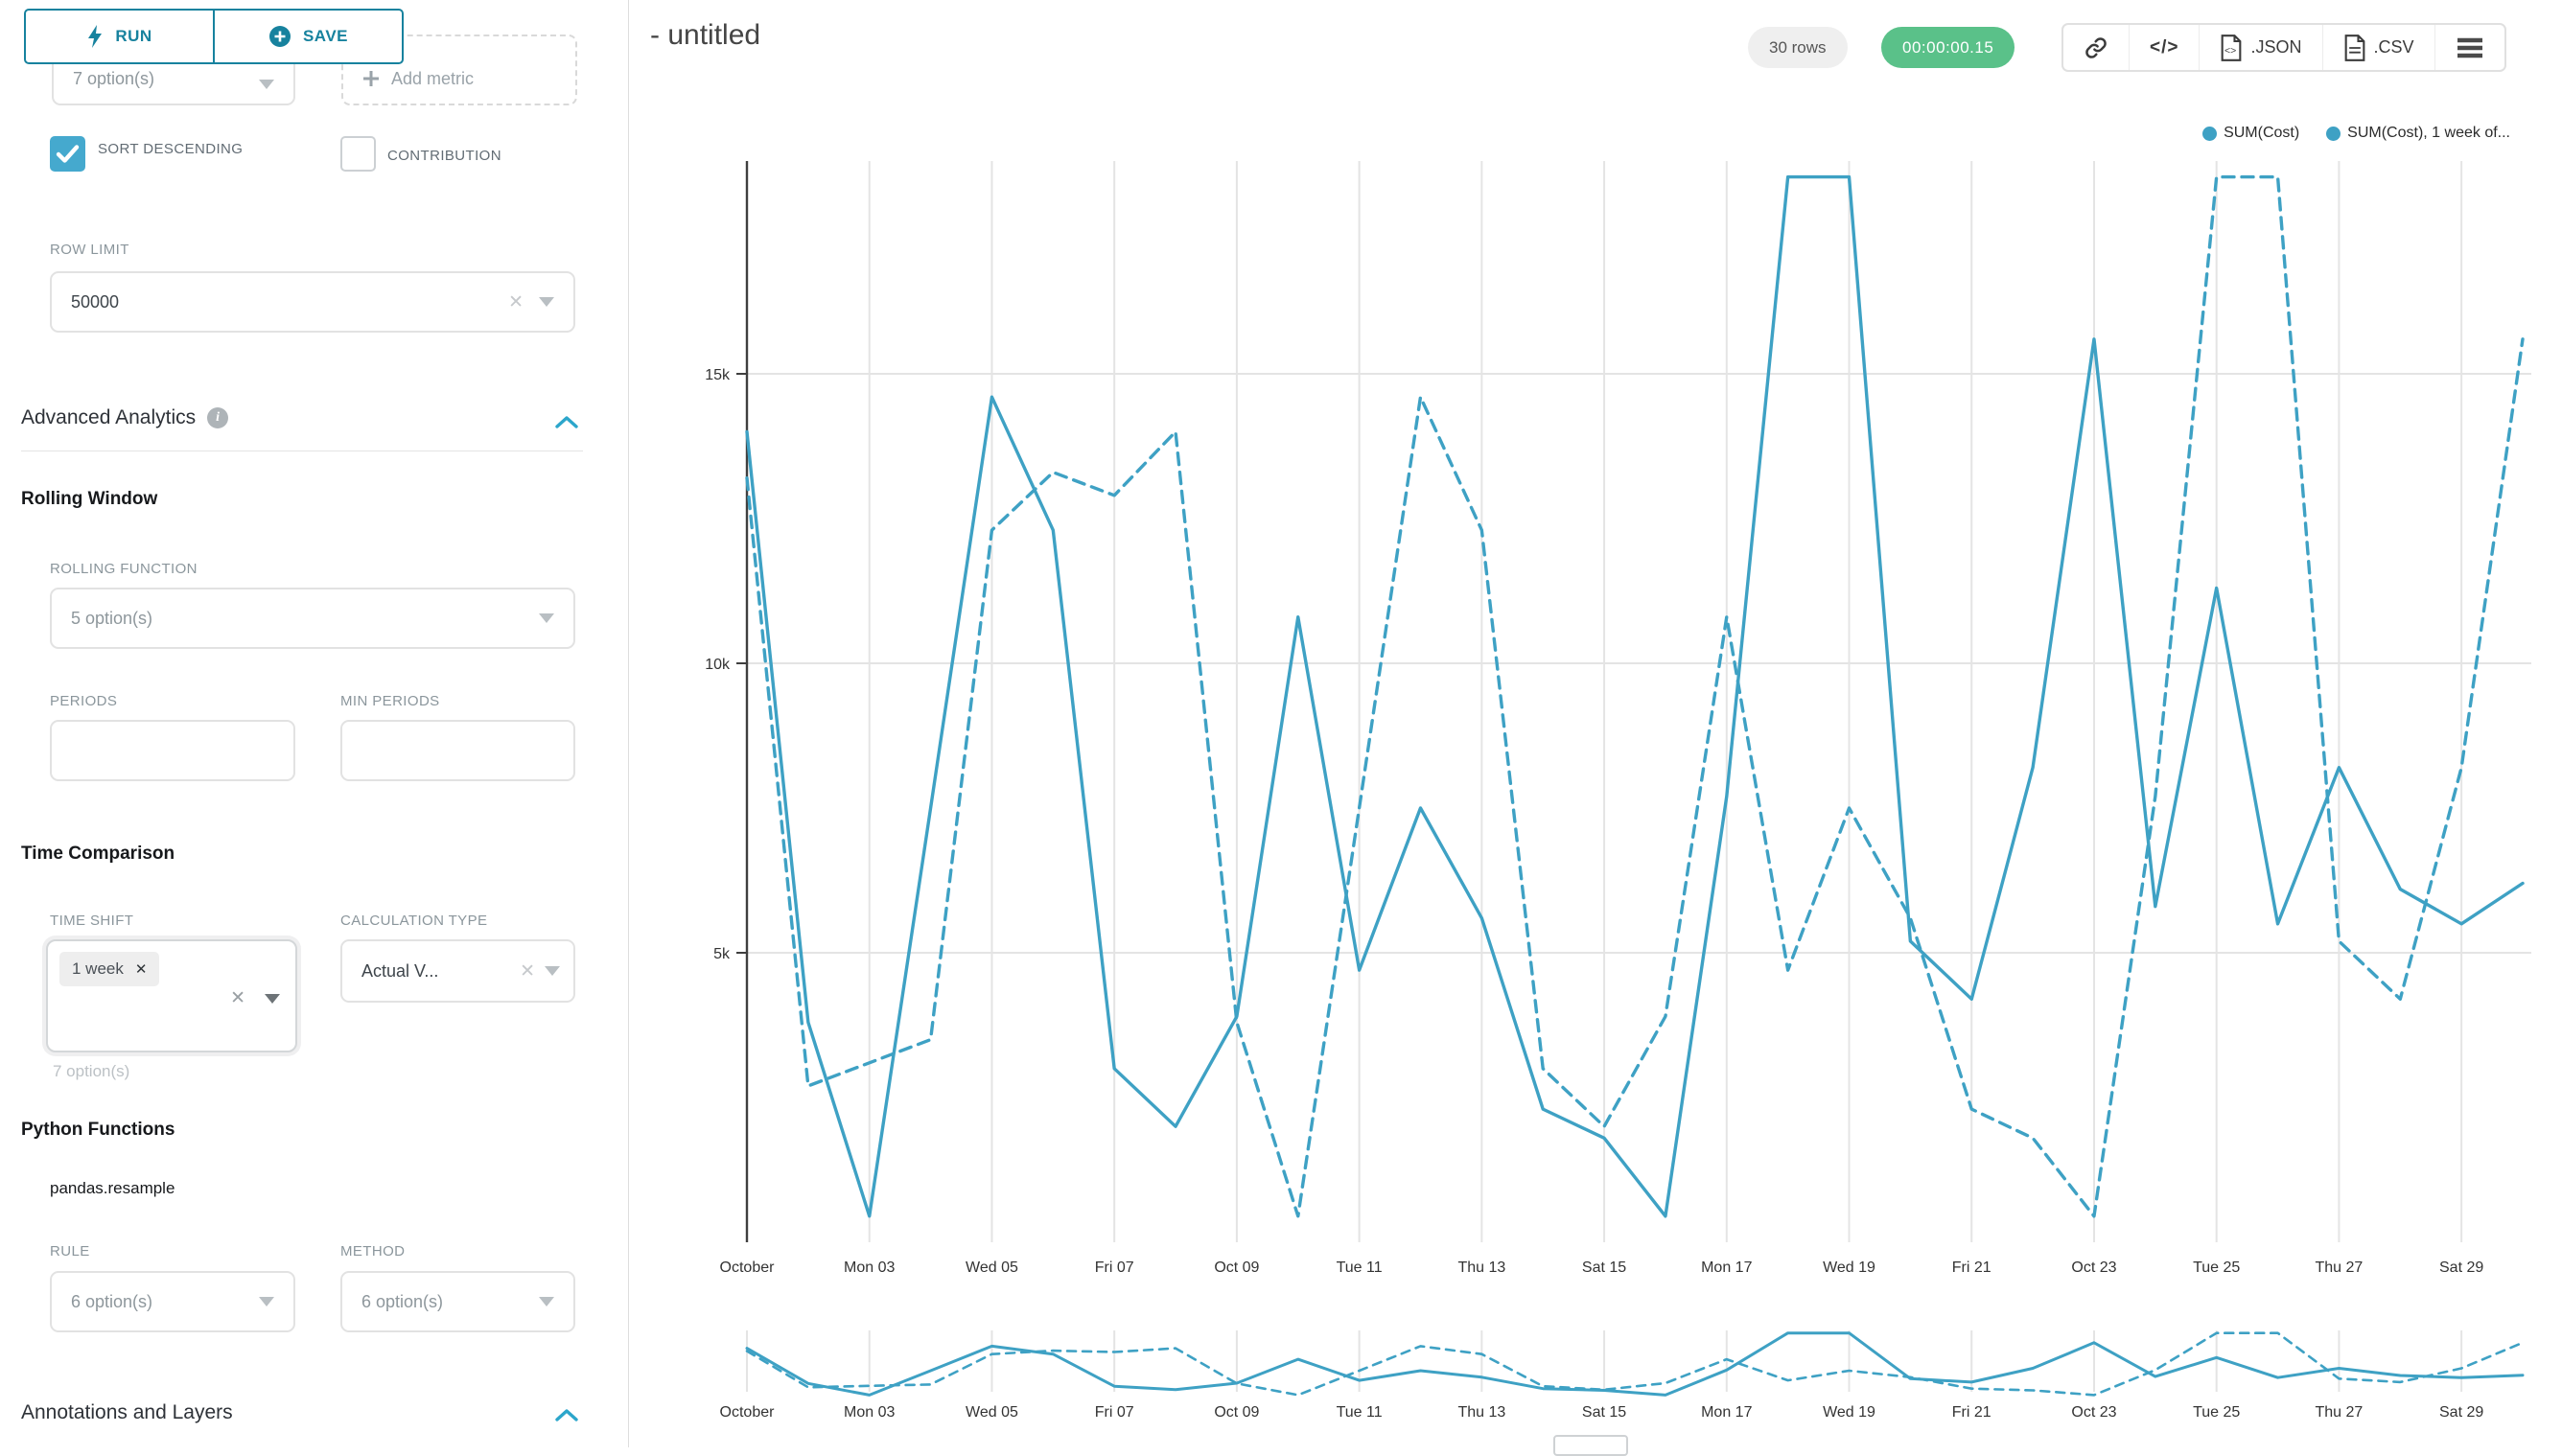 This screenshot has width=2562, height=1456. Describe the element at coordinates (718, 665) in the screenshot. I see `y-axis-label: 10k` at that location.